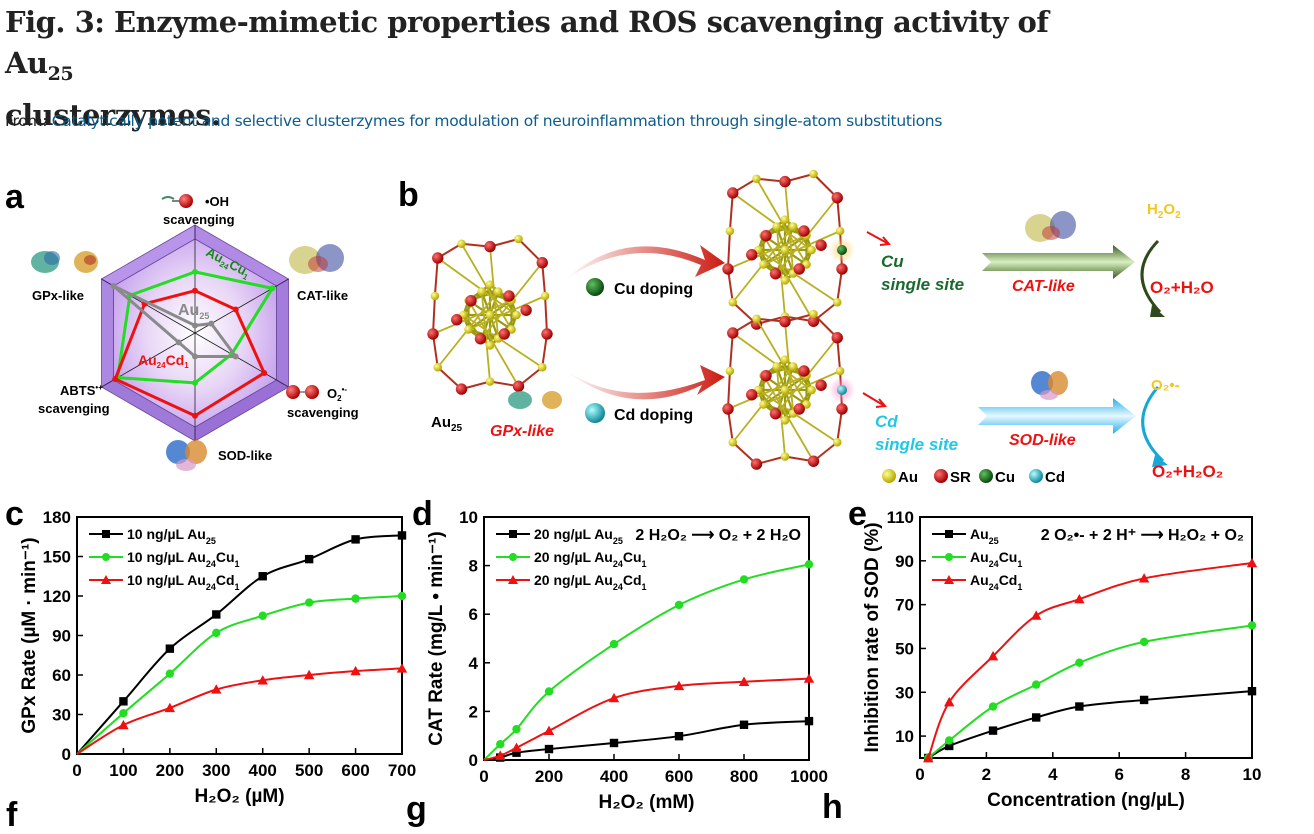 Image resolution: width=1314 pixels, height=834 pixels. What do you see at coordinates (61, 636) in the screenshot?
I see `y-tick-label: 90` at bounding box center [61, 636].